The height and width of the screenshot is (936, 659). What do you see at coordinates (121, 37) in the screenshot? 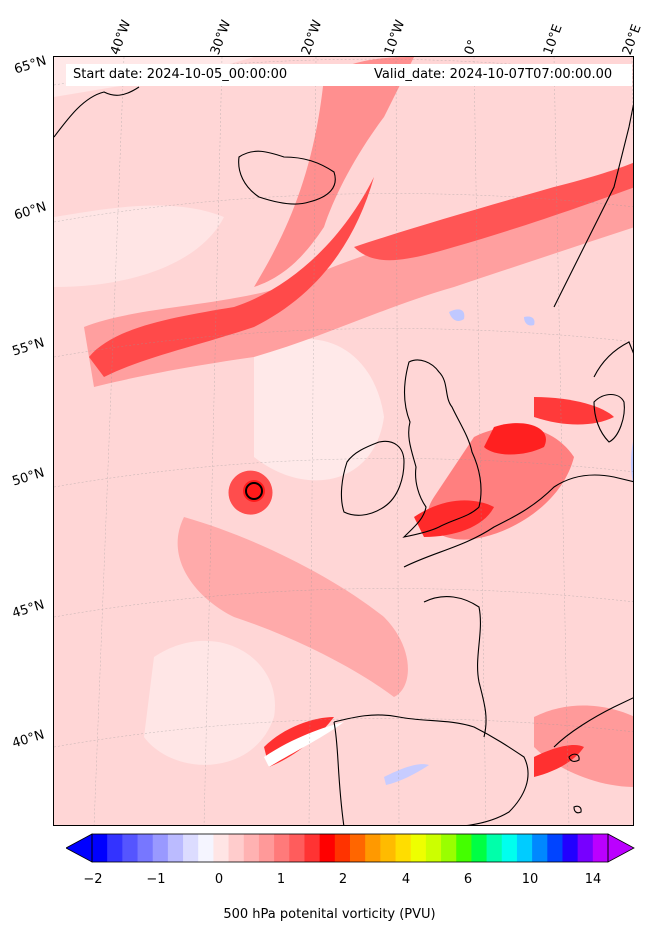
I see `lon-label-40w: 40°W` at bounding box center [121, 37].